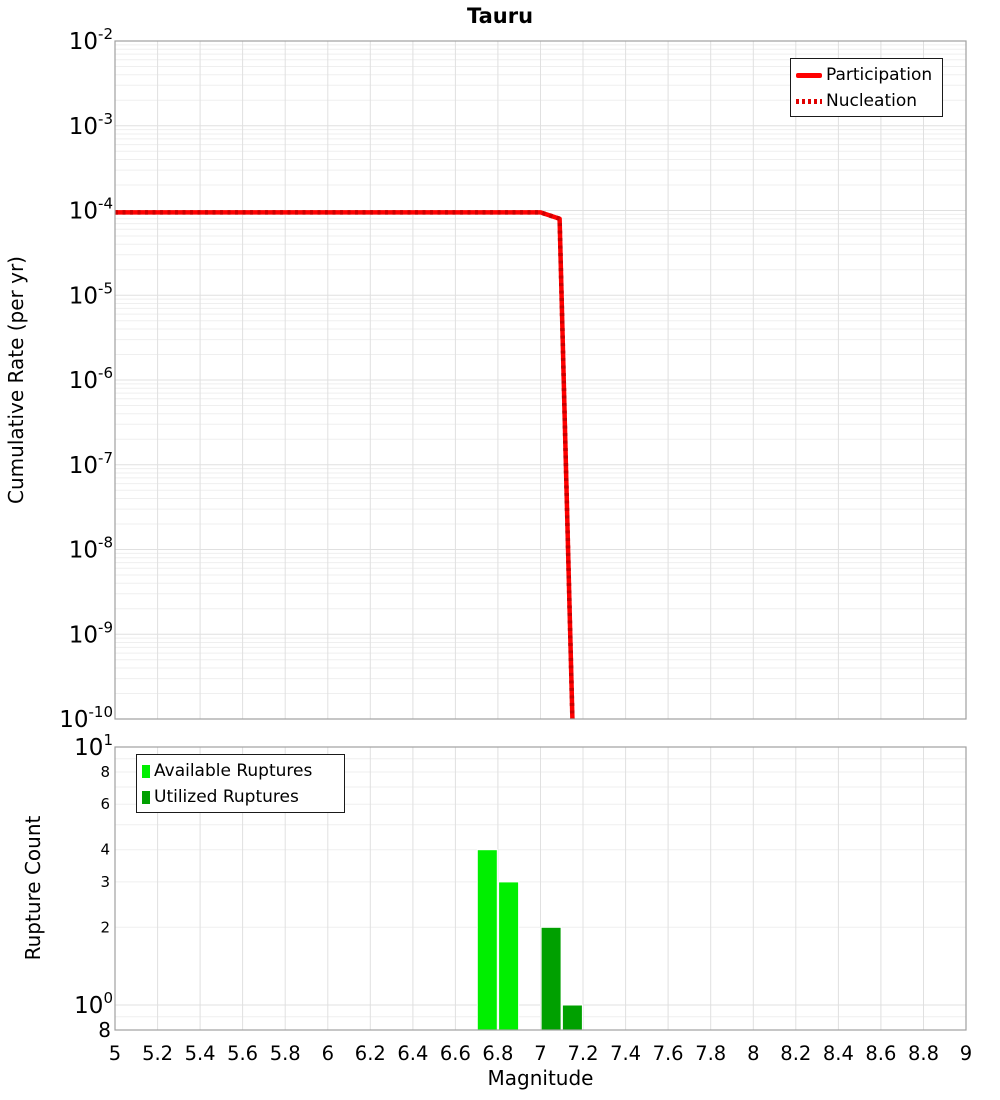 The height and width of the screenshot is (1100, 1000). Describe the element at coordinates (795, 1053) in the screenshot. I see `svg-text: 8.2` at that location.